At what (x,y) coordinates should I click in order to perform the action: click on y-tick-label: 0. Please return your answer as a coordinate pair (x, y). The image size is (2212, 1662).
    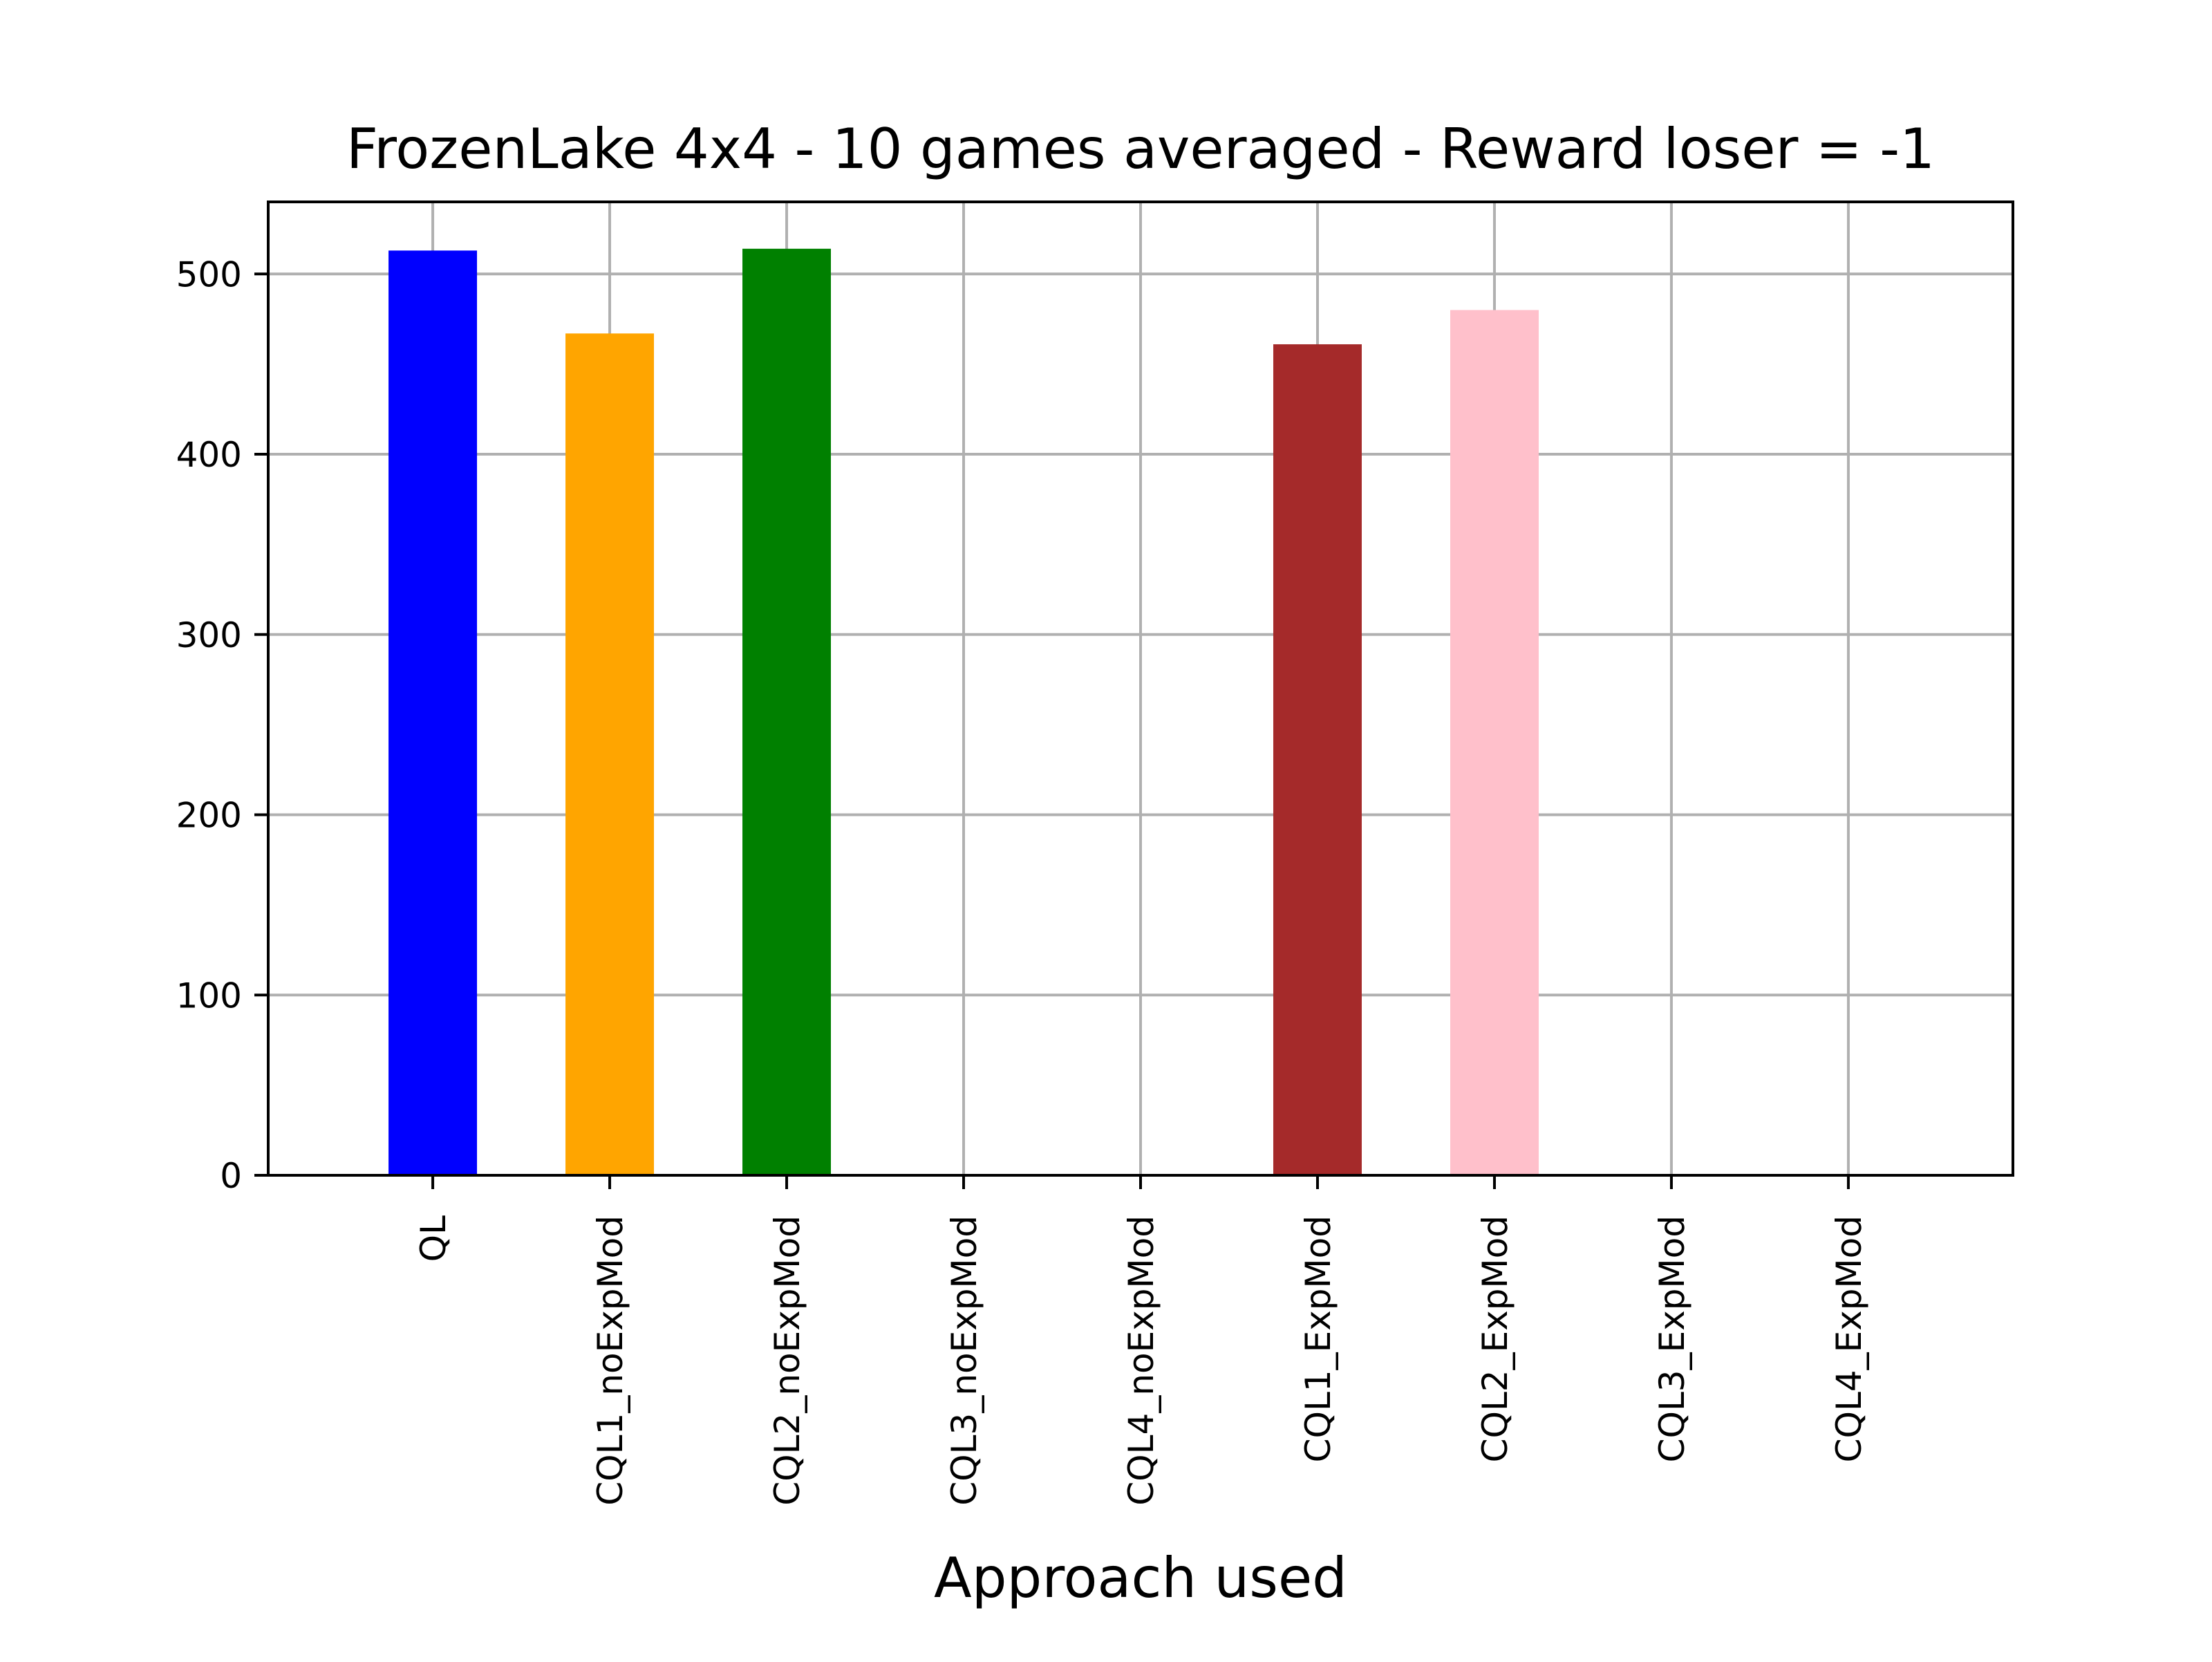
    Looking at the image, I should click on (231, 1176).